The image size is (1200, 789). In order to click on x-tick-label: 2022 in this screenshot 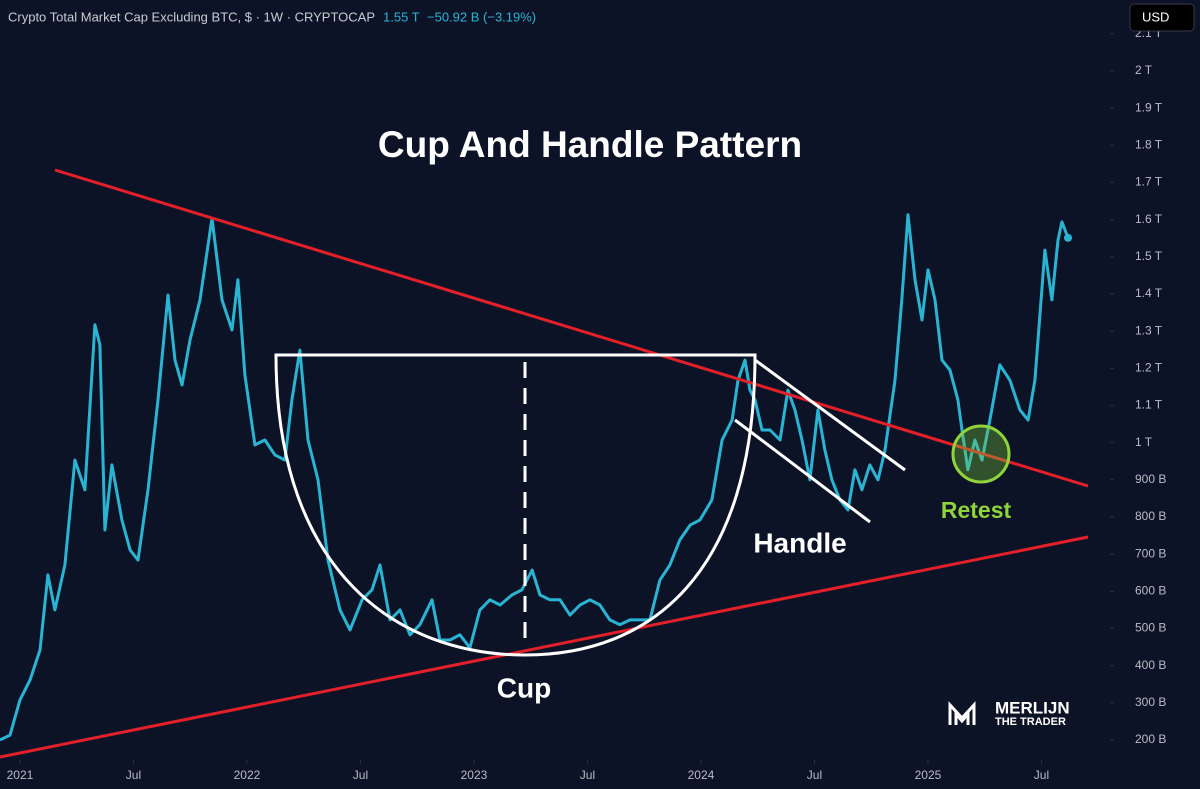, I will do `click(247, 775)`.